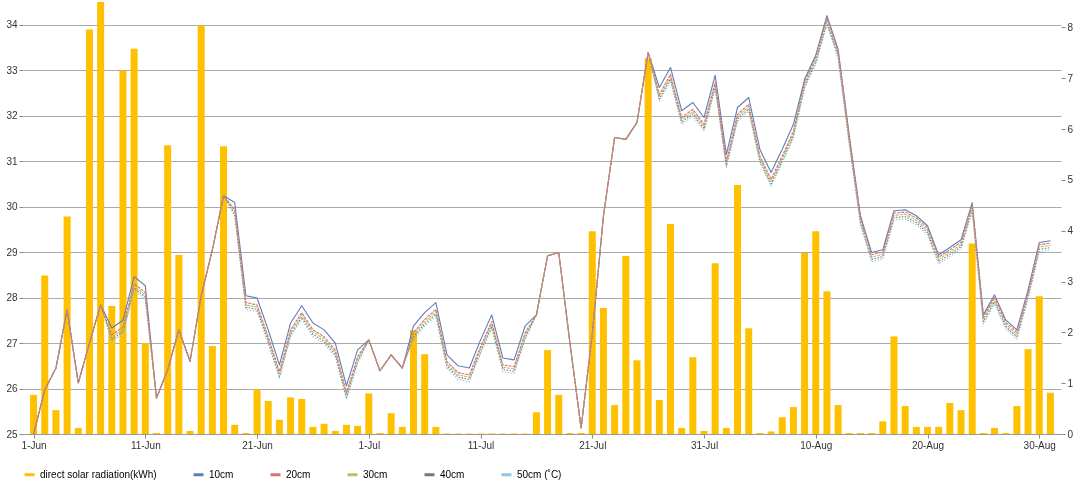  What do you see at coordinates (12, 161) in the screenshot?
I see `y-tick-label: 31` at bounding box center [12, 161].